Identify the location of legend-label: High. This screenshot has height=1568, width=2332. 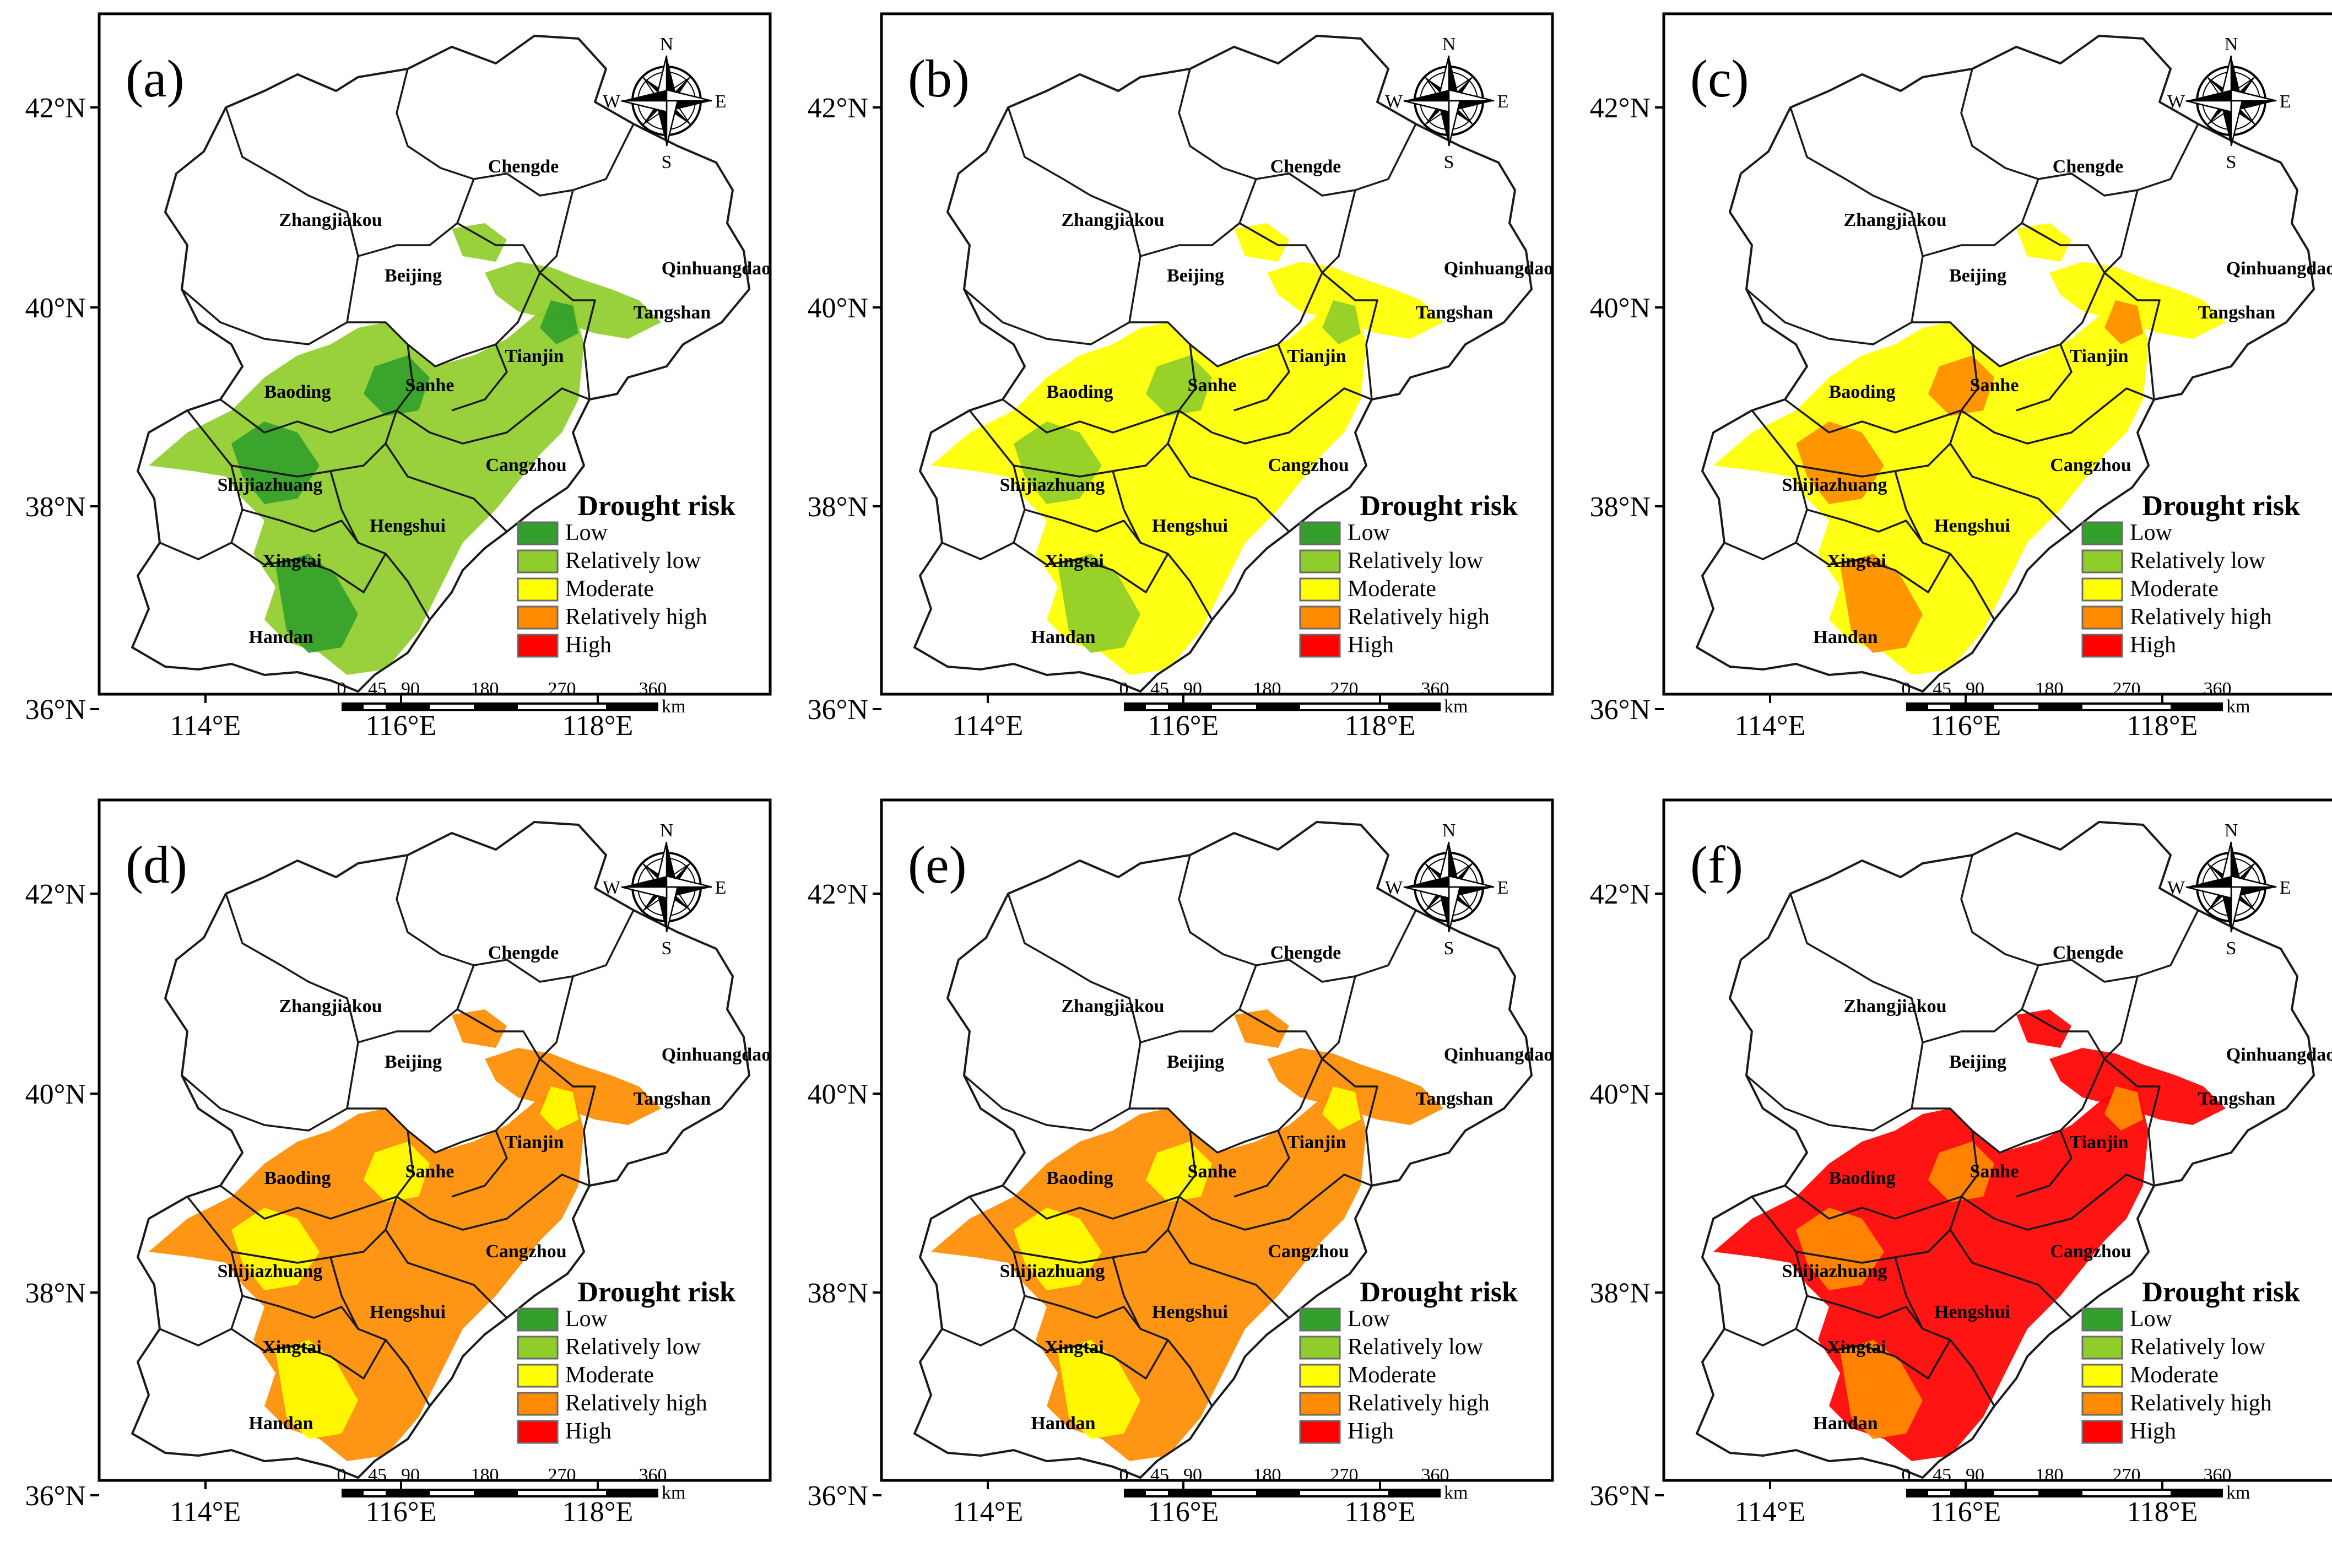
(588, 645).